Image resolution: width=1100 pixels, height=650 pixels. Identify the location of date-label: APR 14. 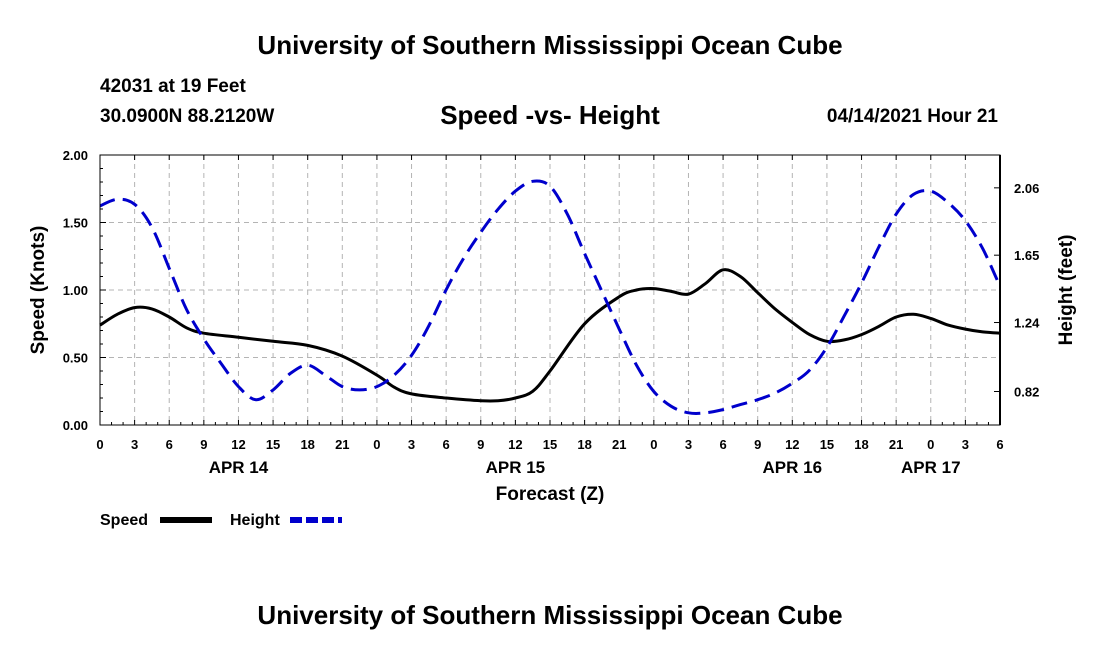
(239, 467).